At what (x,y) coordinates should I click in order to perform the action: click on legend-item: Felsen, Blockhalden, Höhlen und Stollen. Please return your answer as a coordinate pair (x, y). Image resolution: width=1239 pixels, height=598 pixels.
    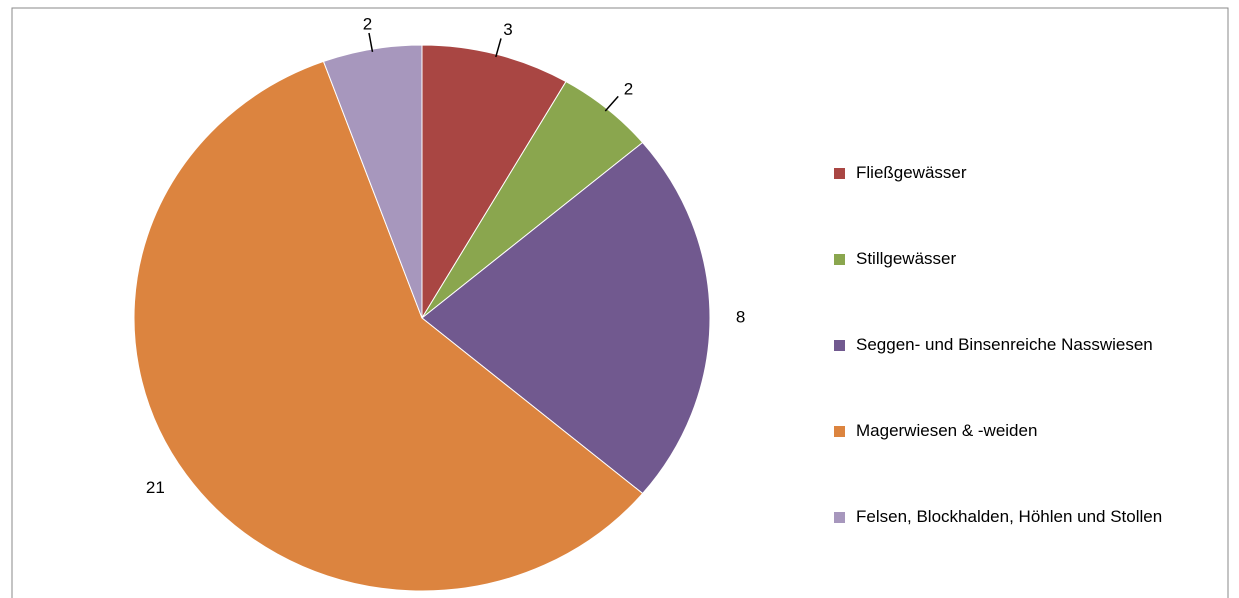
    Looking at the image, I should click on (1031, 547).